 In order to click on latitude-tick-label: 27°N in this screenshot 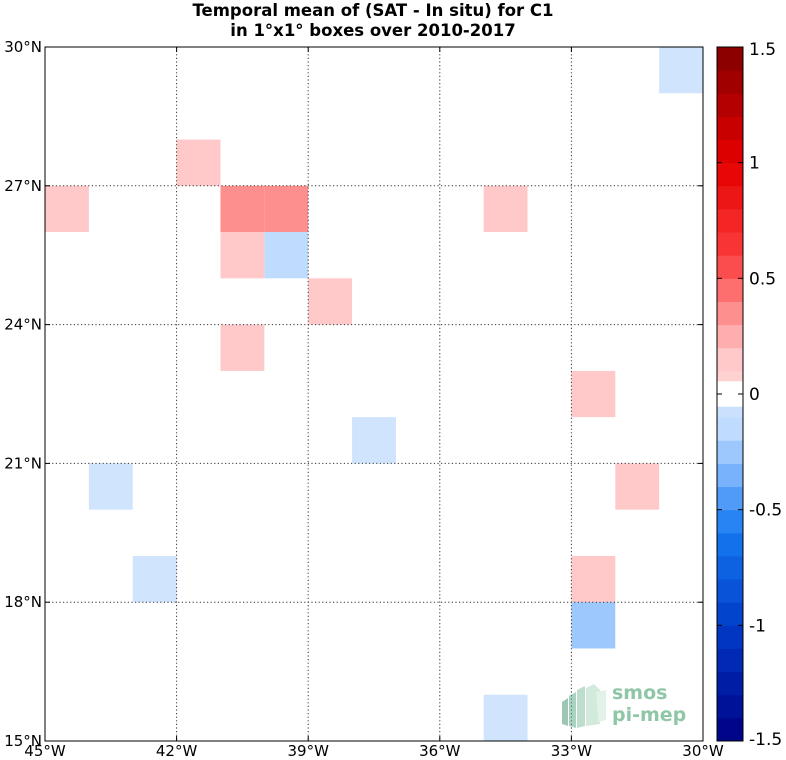, I will do `click(23, 186)`.